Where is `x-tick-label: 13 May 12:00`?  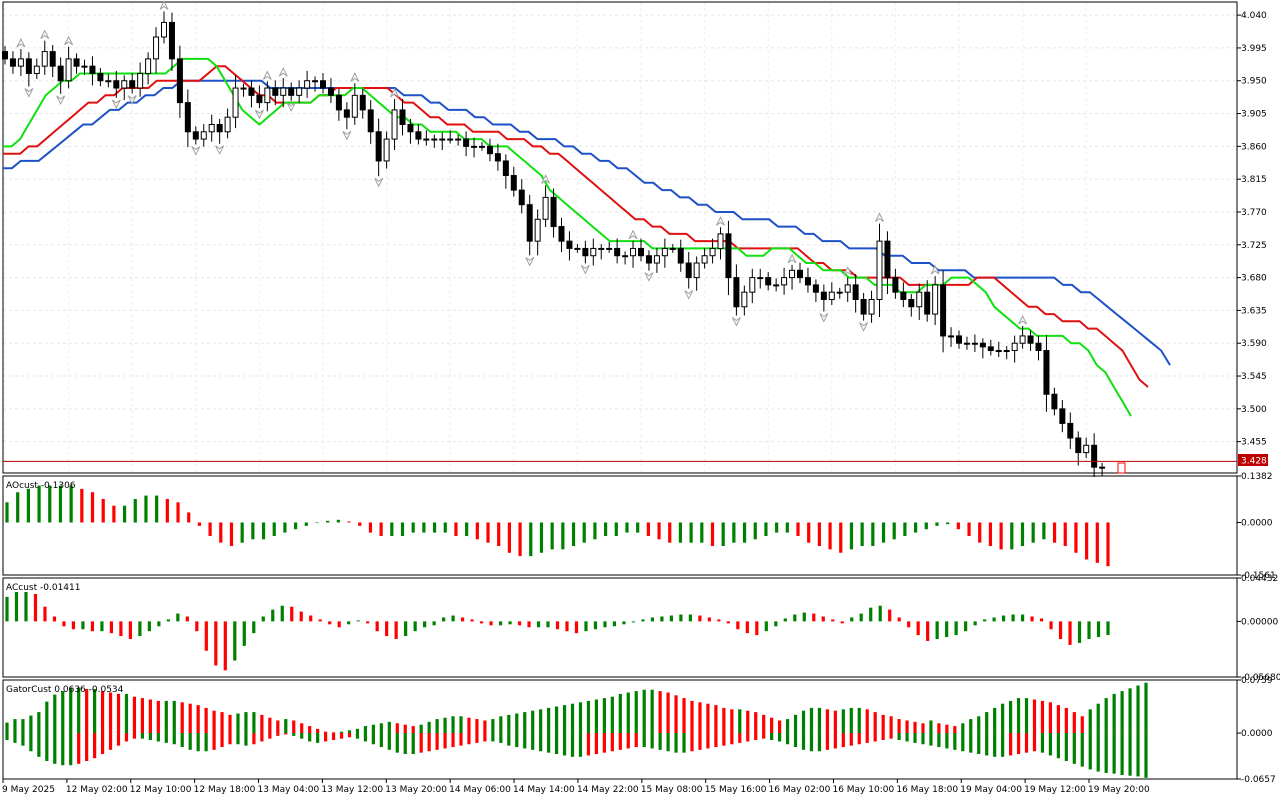 x-tick-label: 13 May 12:00 is located at coordinates (352, 790).